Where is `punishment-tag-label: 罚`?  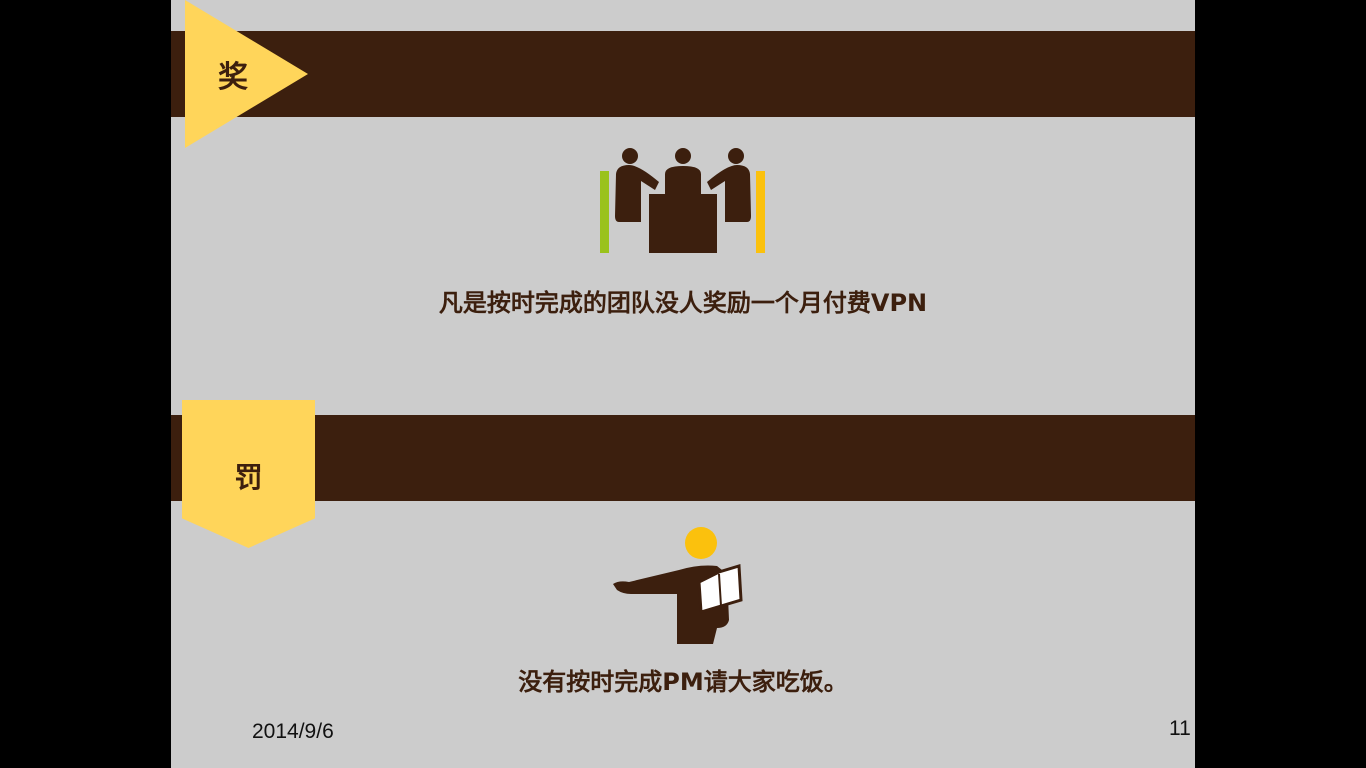
punishment-tag-label: 罚 is located at coordinates (248, 477).